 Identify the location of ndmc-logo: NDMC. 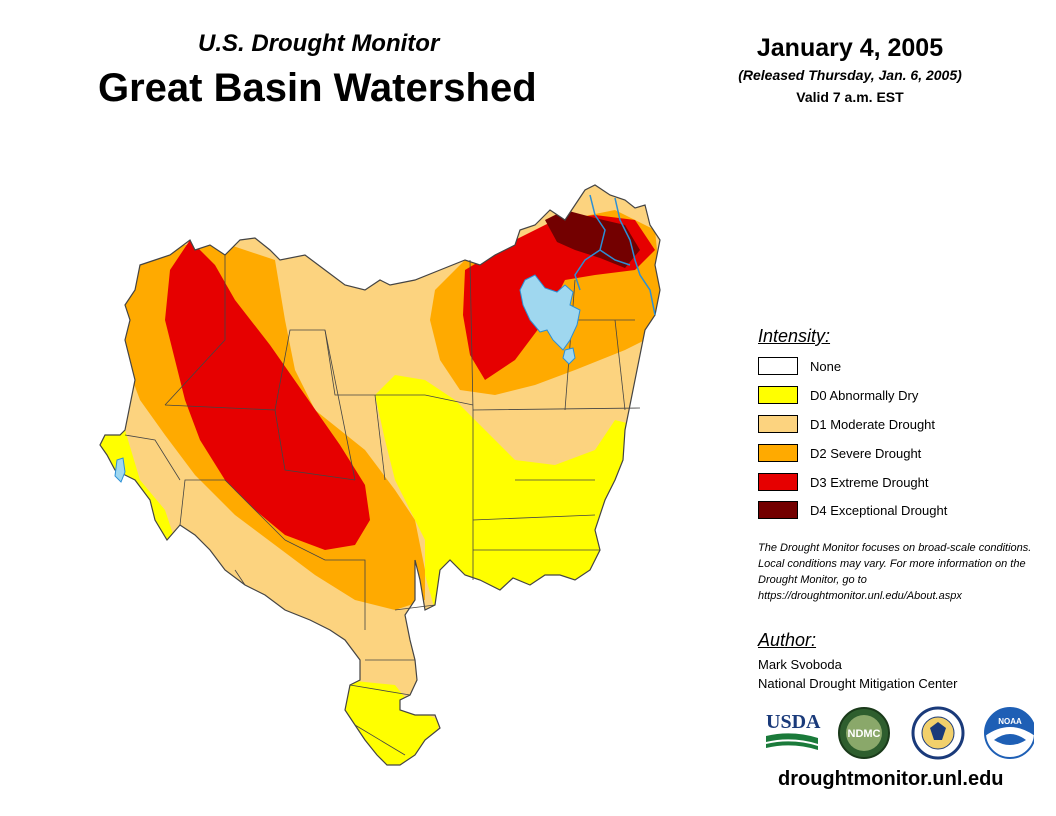
(864, 733).